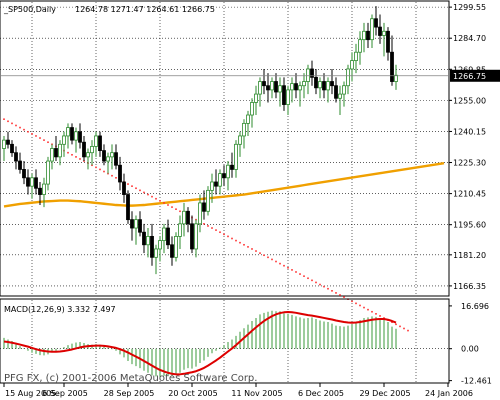 This screenshot has height=400, width=500. I want to click on macd-tick-label: 0.00, so click(470, 349).